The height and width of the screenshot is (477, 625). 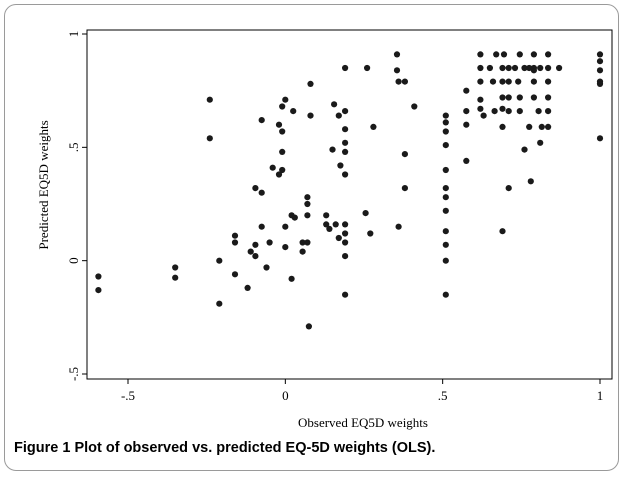 What do you see at coordinates (285, 395) in the screenshot?
I see `x-tick-label: 0` at bounding box center [285, 395].